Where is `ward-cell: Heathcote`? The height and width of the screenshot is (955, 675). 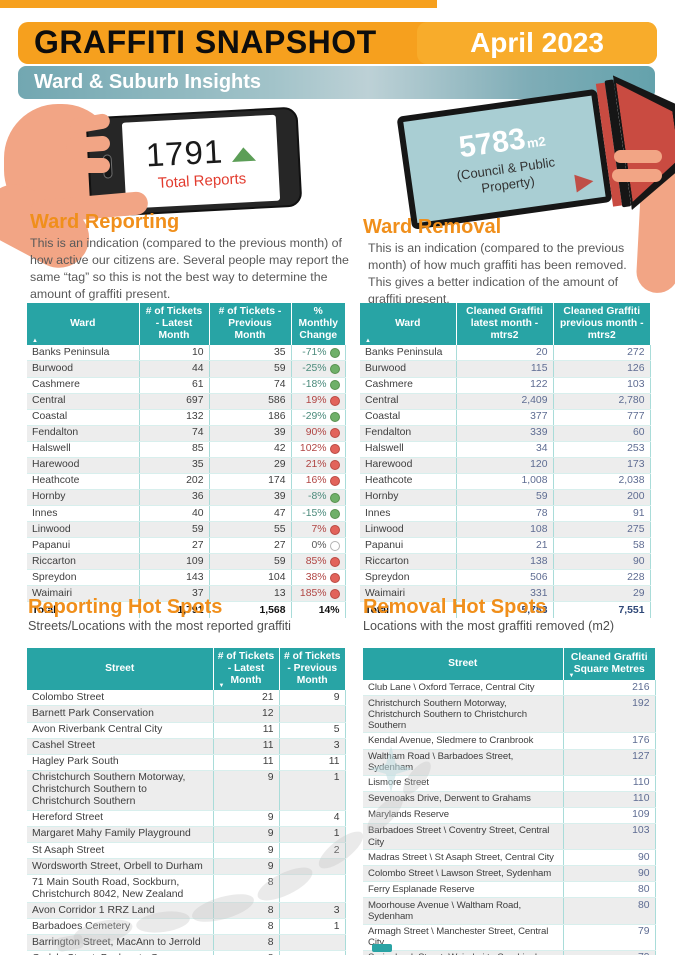 ward-cell: Heathcote is located at coordinates (83, 481).